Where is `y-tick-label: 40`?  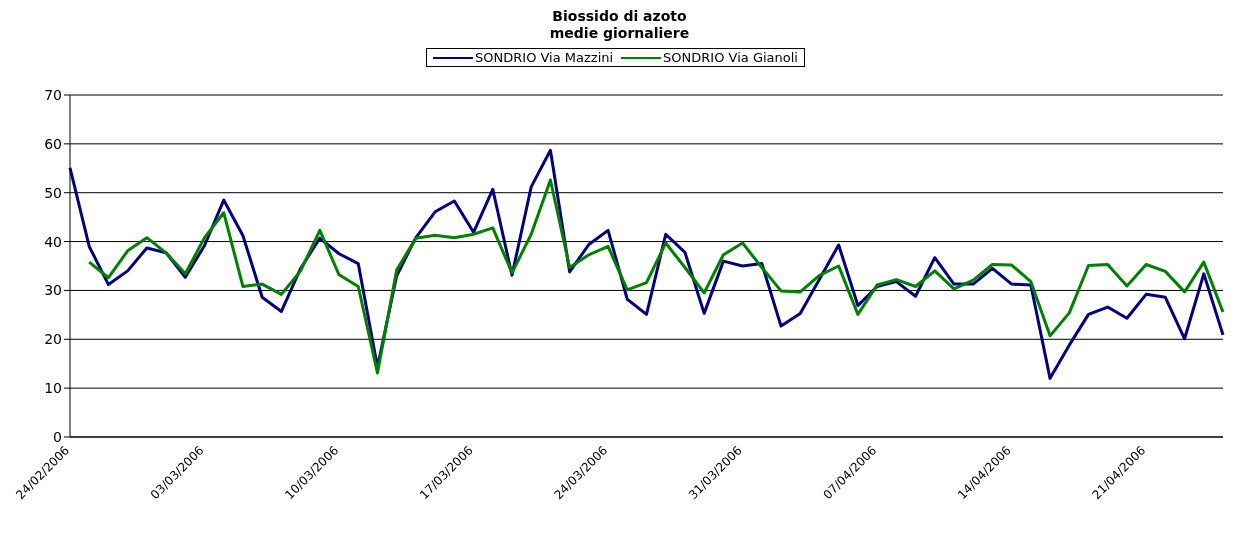 y-tick-label: 40 is located at coordinates (53, 241).